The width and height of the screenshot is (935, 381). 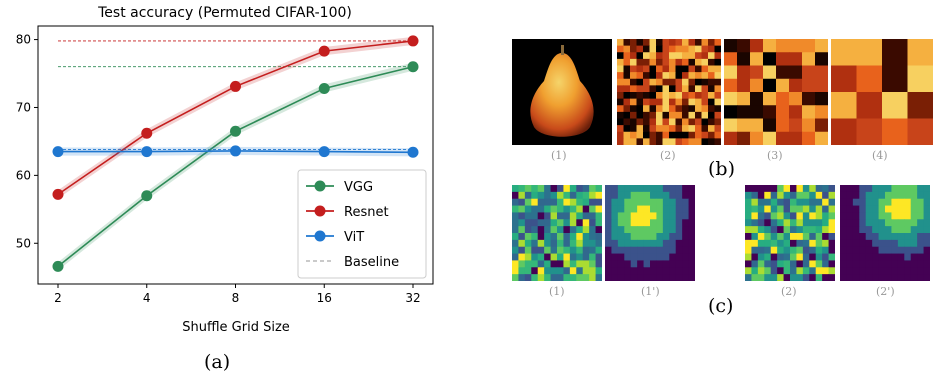 What do you see at coordinates (880, 155) in the screenshot?
I see `panel-b-label-4: (4)` at bounding box center [880, 155].